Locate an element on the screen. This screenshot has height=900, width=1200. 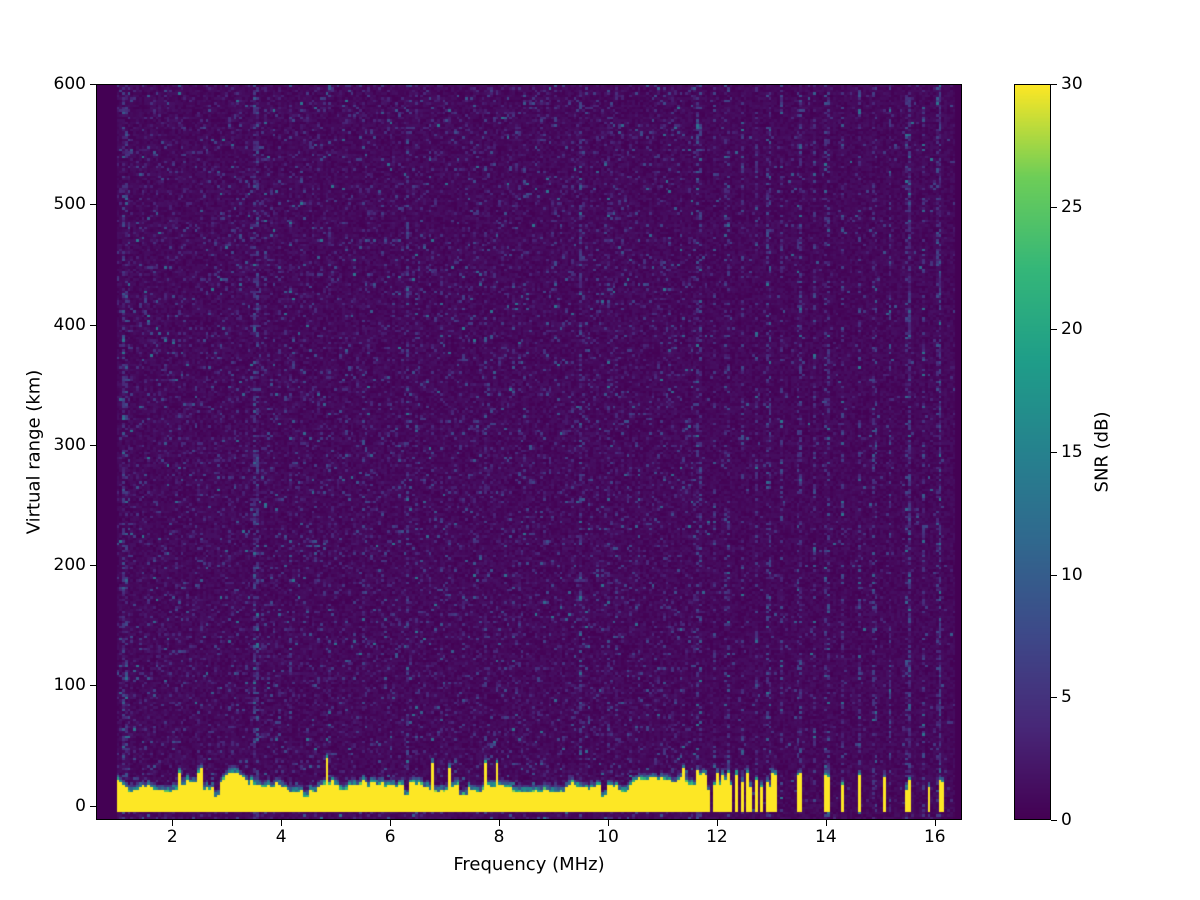
y-tick-label: 100 is located at coordinates (69, 685).